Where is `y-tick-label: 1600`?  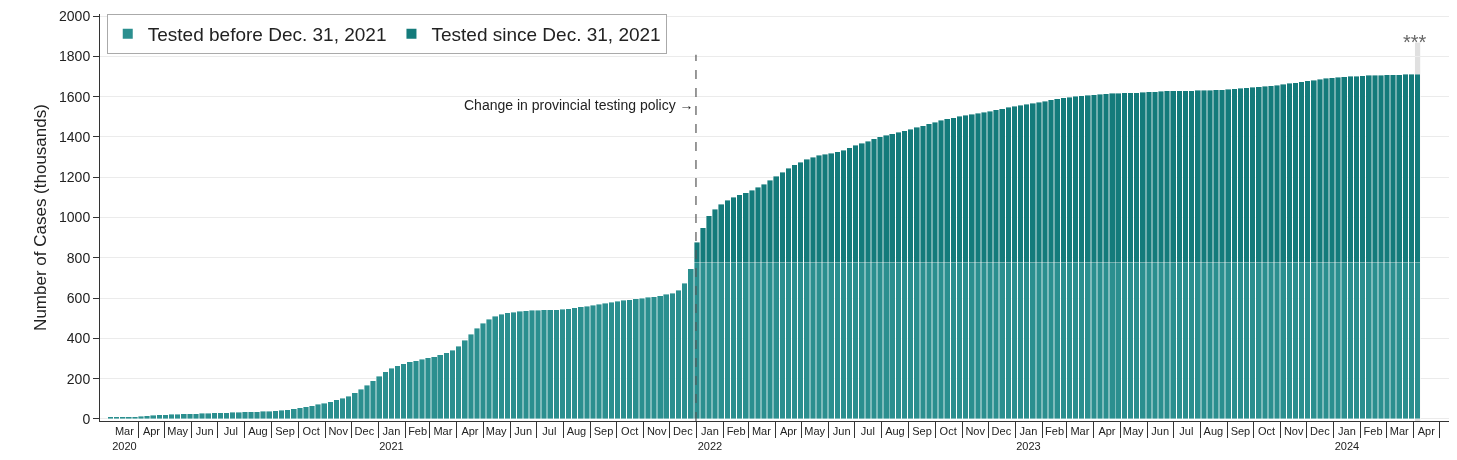
y-tick-label: 1600 is located at coordinates (75, 96).